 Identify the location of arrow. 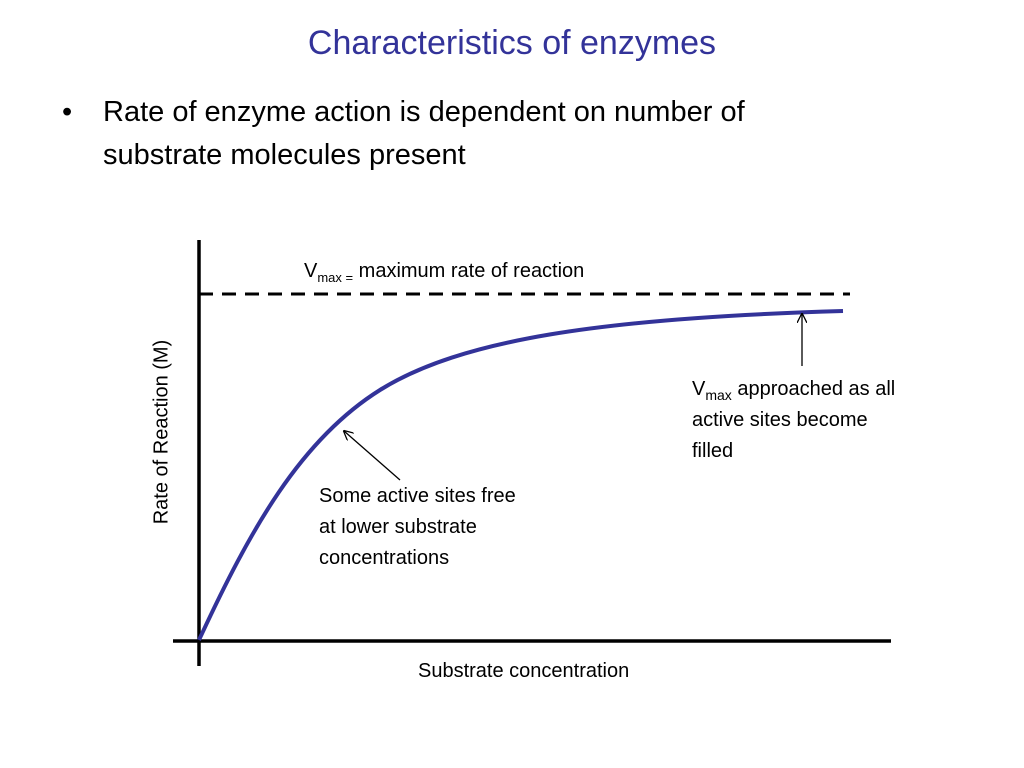
(372, 456).